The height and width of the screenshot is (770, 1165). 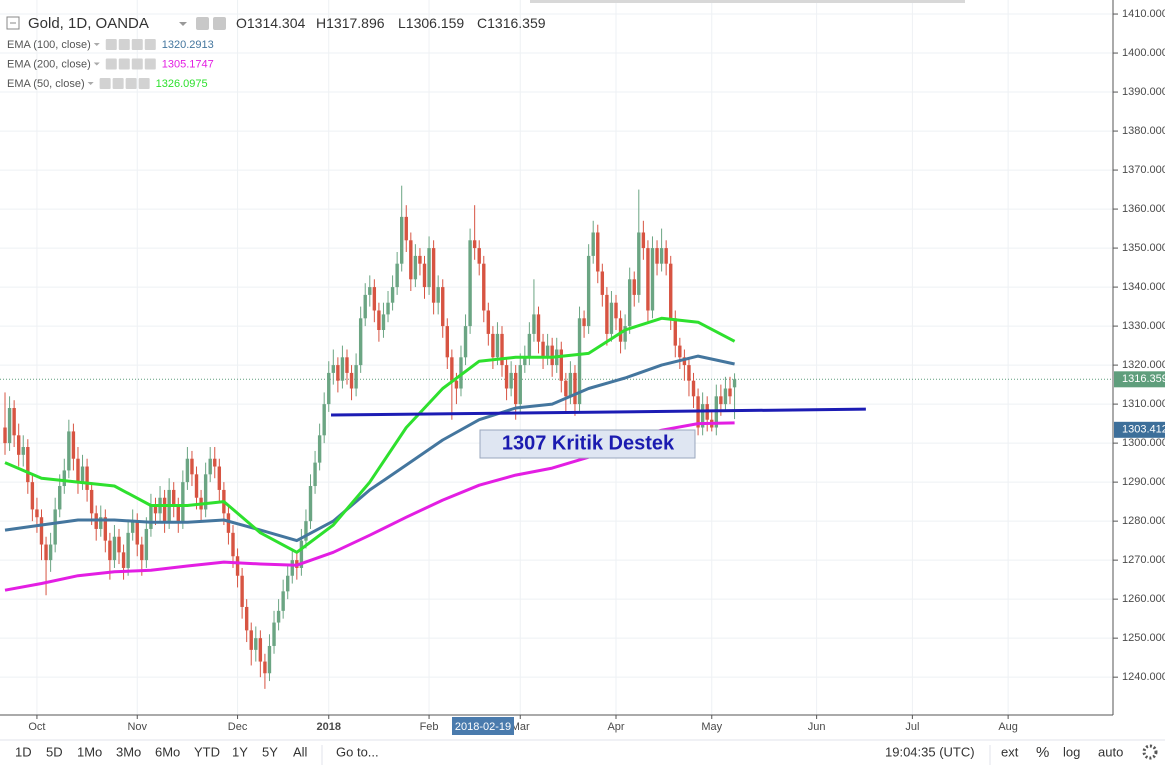 What do you see at coordinates (89, 751) in the screenshot?
I see `range-button: 1Mo` at bounding box center [89, 751].